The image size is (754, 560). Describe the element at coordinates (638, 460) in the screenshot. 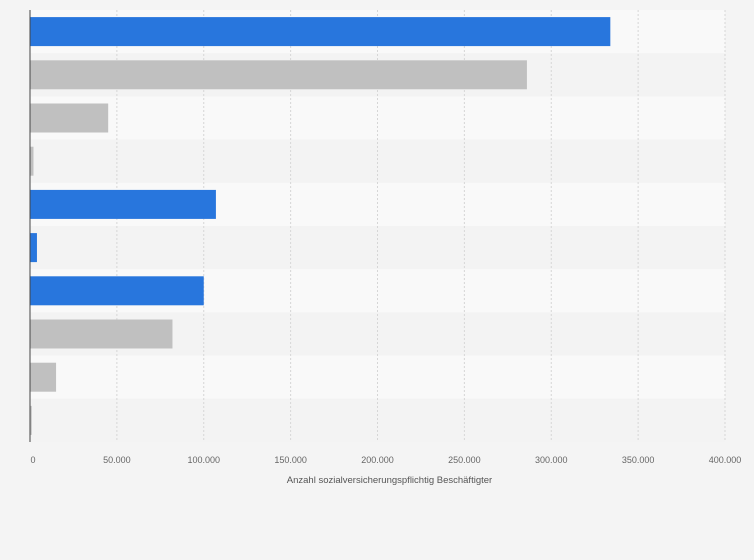

I see `x-tick-label: 350.000` at that location.